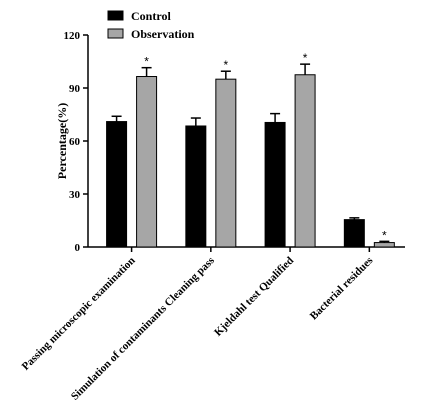 Image resolution: width=432 pixels, height=419 pixels. Describe the element at coordinates (75, 142) in the screenshot. I see `y-tick-label: 60` at that location.